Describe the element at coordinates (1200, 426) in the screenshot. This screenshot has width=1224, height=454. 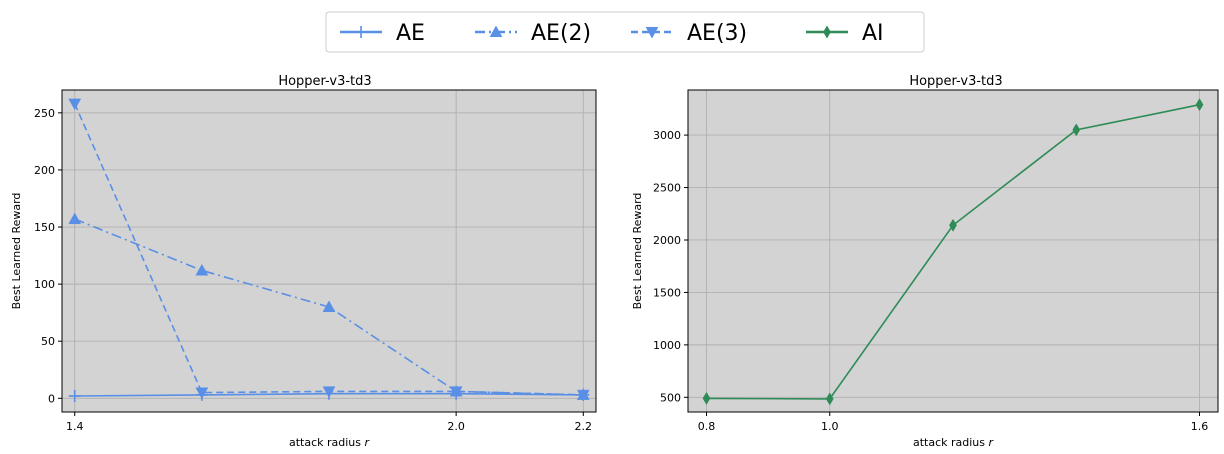
I see `x-tick-label: 1.6` at that location.